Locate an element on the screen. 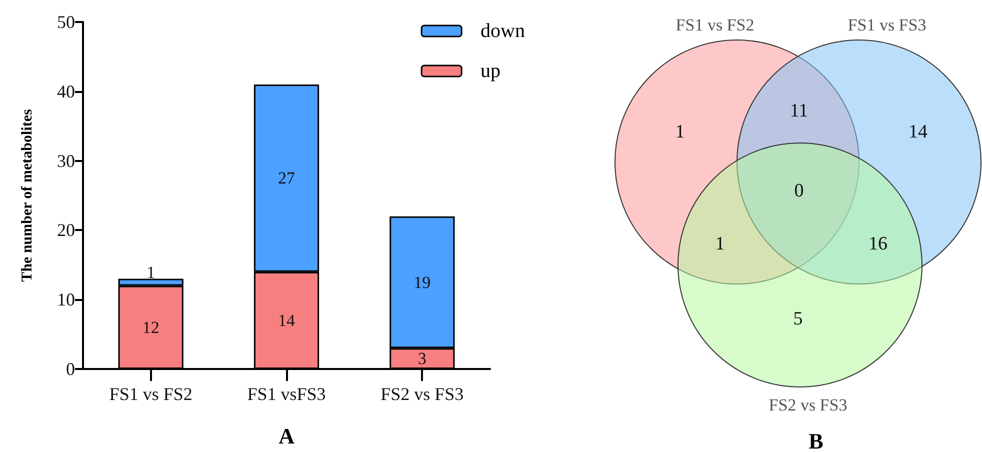 Image resolution: width=982 pixels, height=452 pixels. legend-label: down is located at coordinates (503, 31).